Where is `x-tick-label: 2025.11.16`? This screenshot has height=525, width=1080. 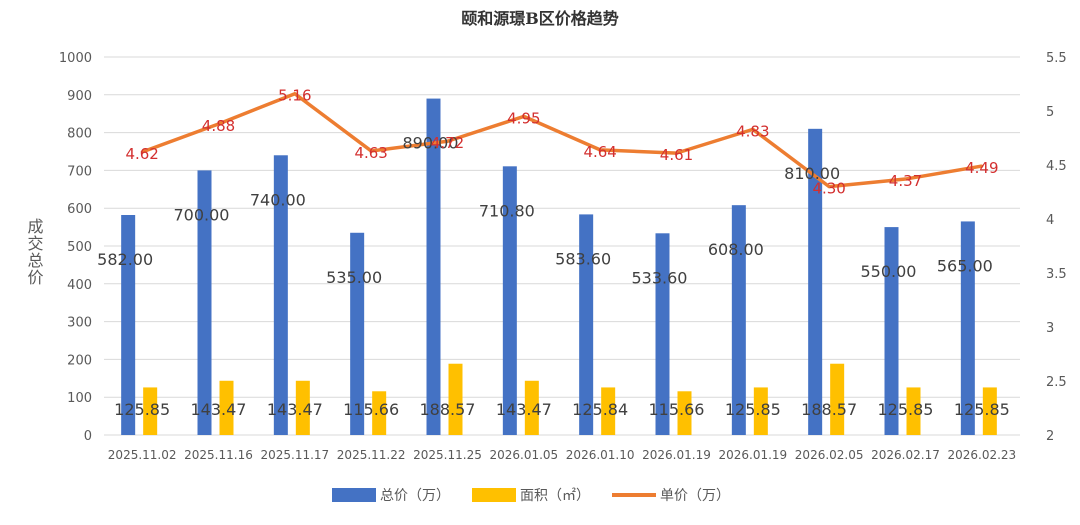
x-tick-label: 2025.11.16 is located at coordinates (218, 455).